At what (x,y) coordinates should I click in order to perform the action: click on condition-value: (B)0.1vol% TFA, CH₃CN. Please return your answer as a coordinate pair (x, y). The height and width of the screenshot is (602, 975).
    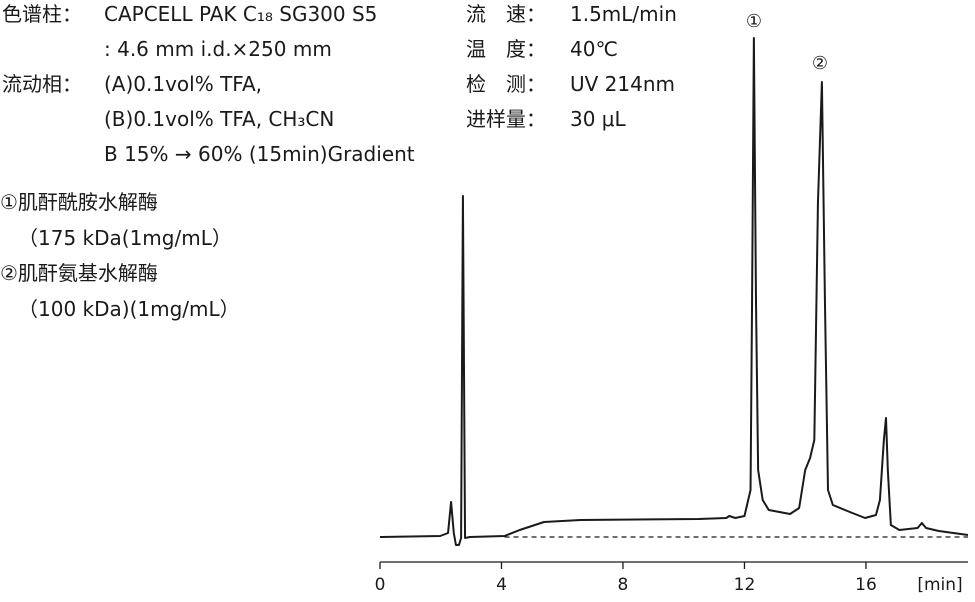
    Looking at the image, I should click on (219, 119).